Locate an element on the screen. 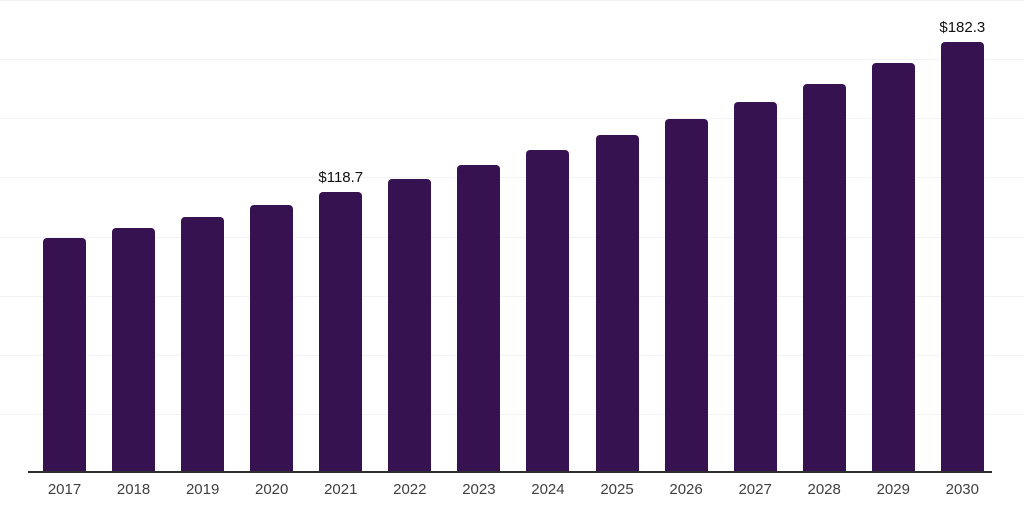 This screenshot has width=1024, height=512. x-tick-label: 2026 is located at coordinates (686, 489).